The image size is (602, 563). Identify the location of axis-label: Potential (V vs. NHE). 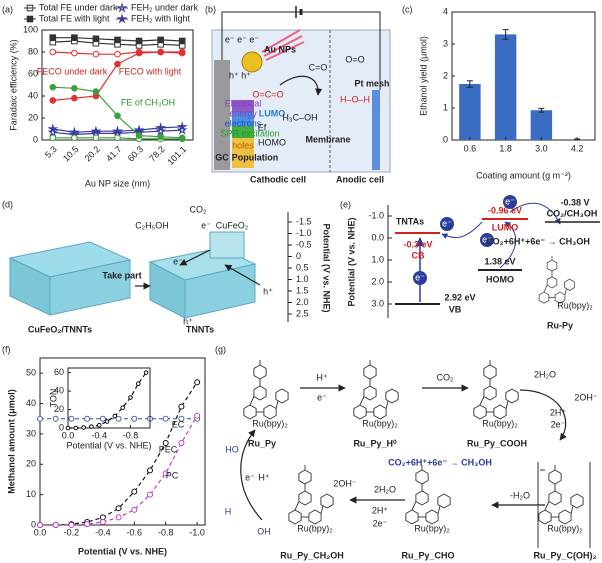
(351, 261).